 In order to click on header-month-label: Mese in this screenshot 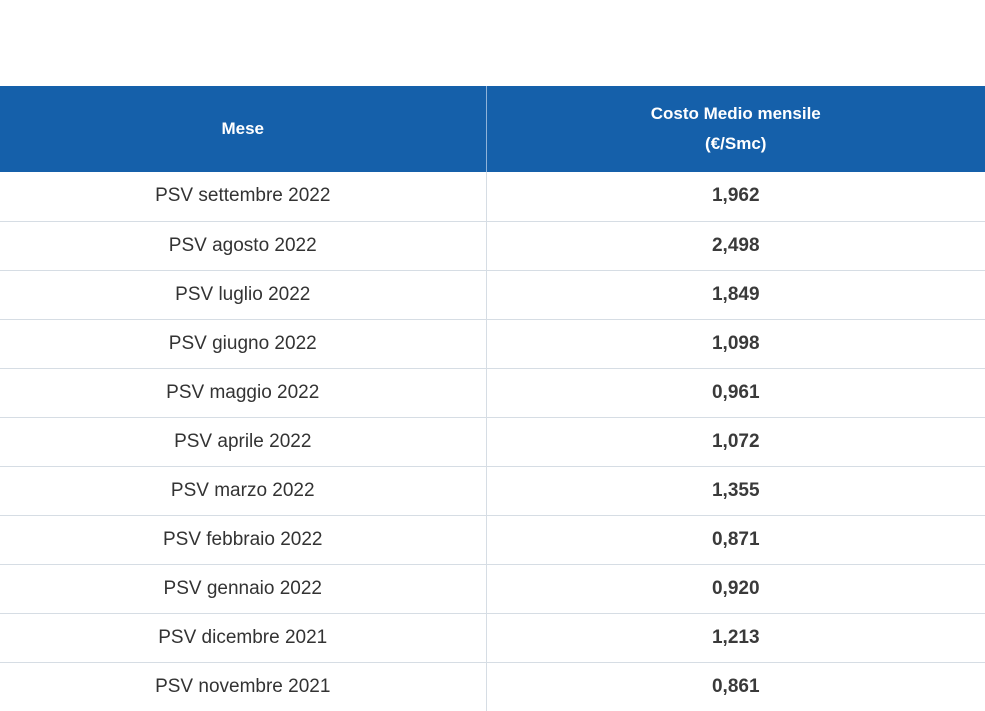, I will do `click(243, 128)`.